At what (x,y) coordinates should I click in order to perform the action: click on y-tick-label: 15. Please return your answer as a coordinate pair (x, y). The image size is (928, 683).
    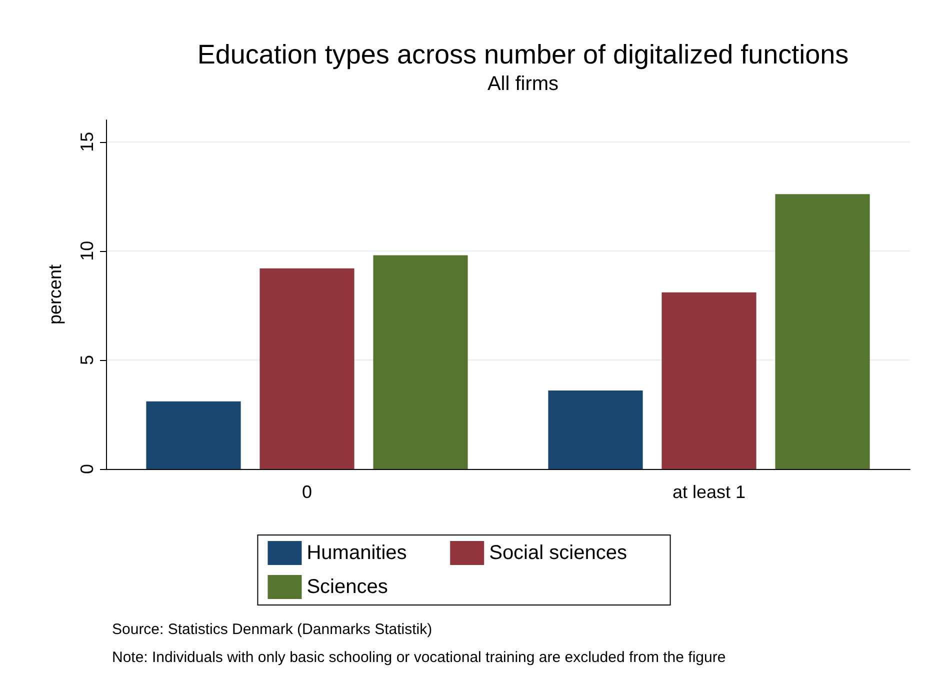
    Looking at the image, I should click on (87, 142).